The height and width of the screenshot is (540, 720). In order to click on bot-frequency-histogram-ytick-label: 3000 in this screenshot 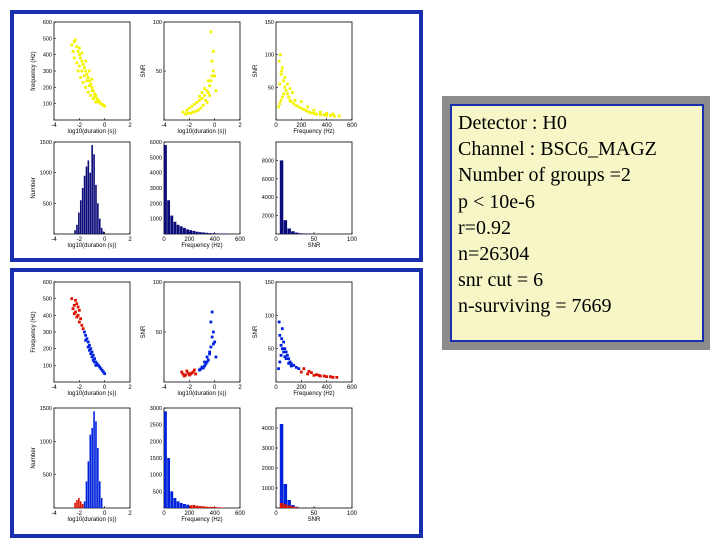, I will do `click(156, 409)`.